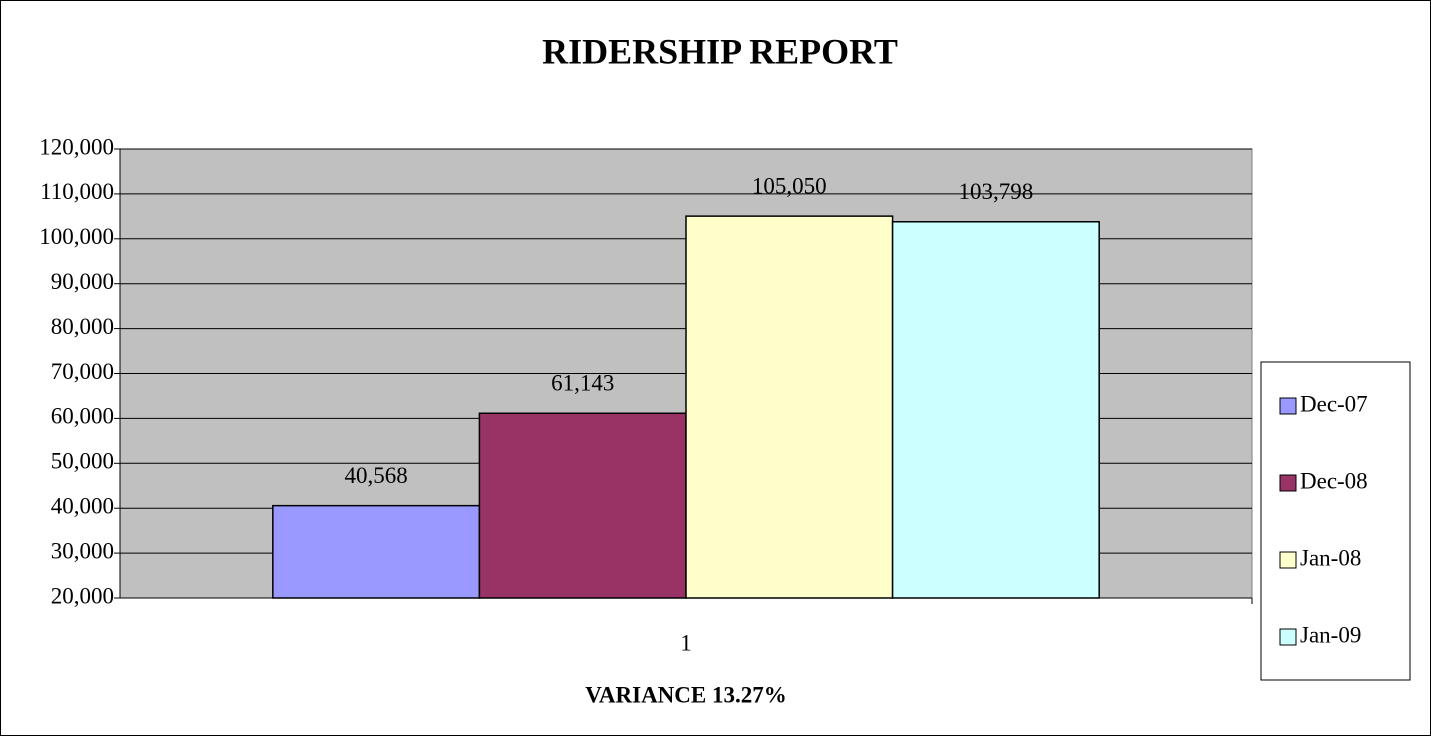 Image resolution: width=1431 pixels, height=736 pixels. Describe the element at coordinates (582, 383) in the screenshot. I see `data-label: 61,143` at that location.